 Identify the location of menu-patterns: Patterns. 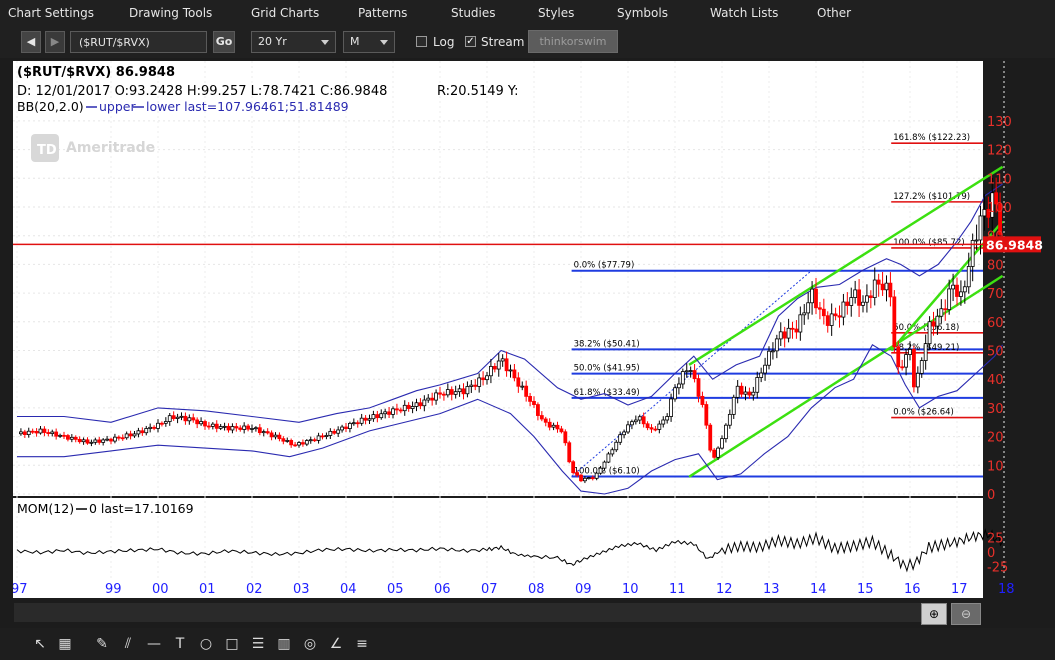
(383, 13).